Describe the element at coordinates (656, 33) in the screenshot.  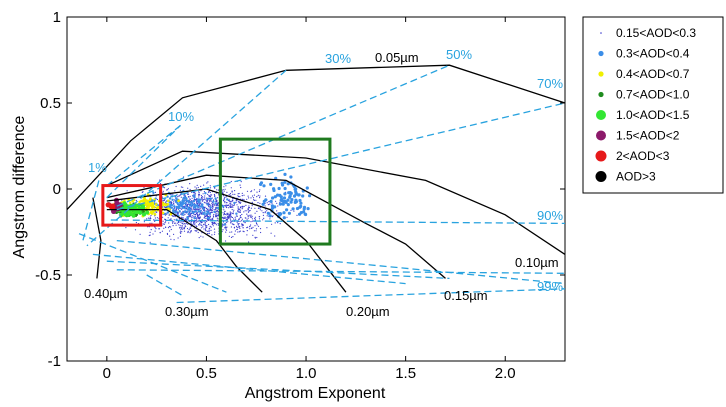
I see `legend-label: 0.15<AOD<0.3` at that location.